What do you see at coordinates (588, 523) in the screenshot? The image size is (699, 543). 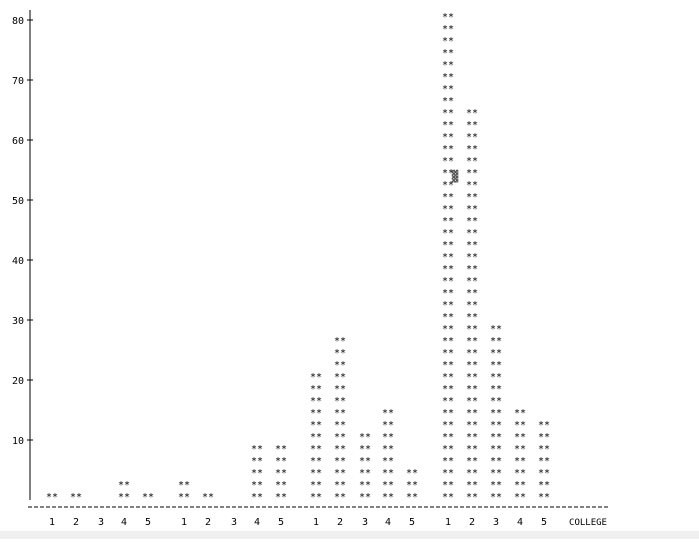 I see `x-axis-label: COLLEGE` at bounding box center [588, 523].